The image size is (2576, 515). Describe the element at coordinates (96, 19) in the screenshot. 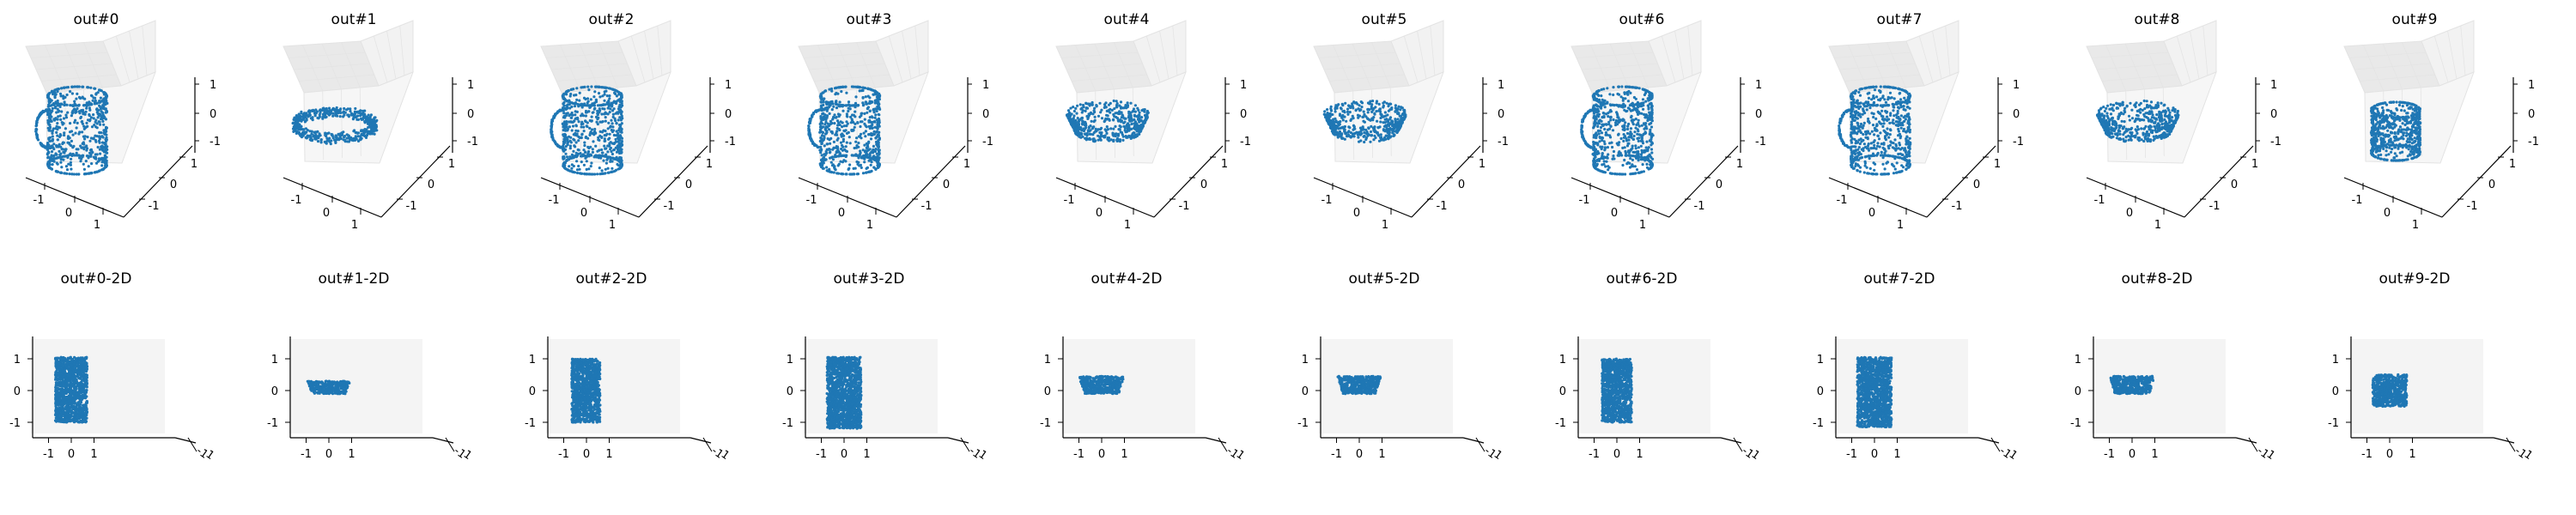

I see `panel-title: out#0` at that location.